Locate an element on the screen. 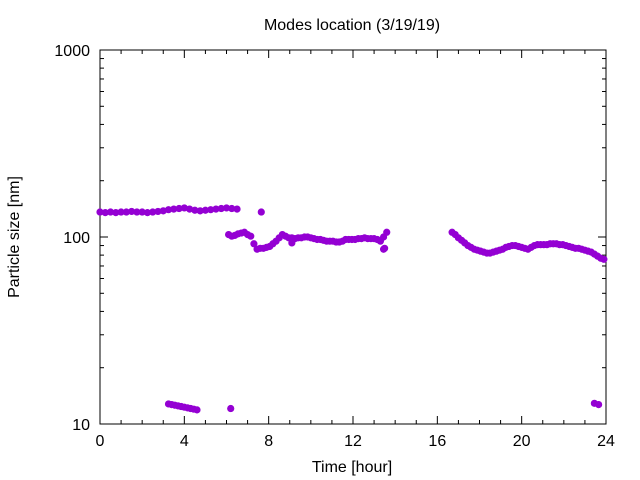 Image resolution: width=640 pixels, height=480 pixels. y-tick-label: 1000 is located at coordinates (72, 51).